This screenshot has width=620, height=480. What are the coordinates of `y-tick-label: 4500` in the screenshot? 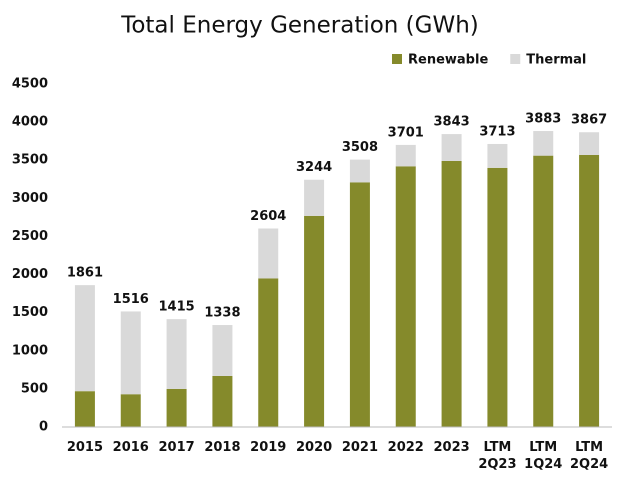 It's located at (30, 84).